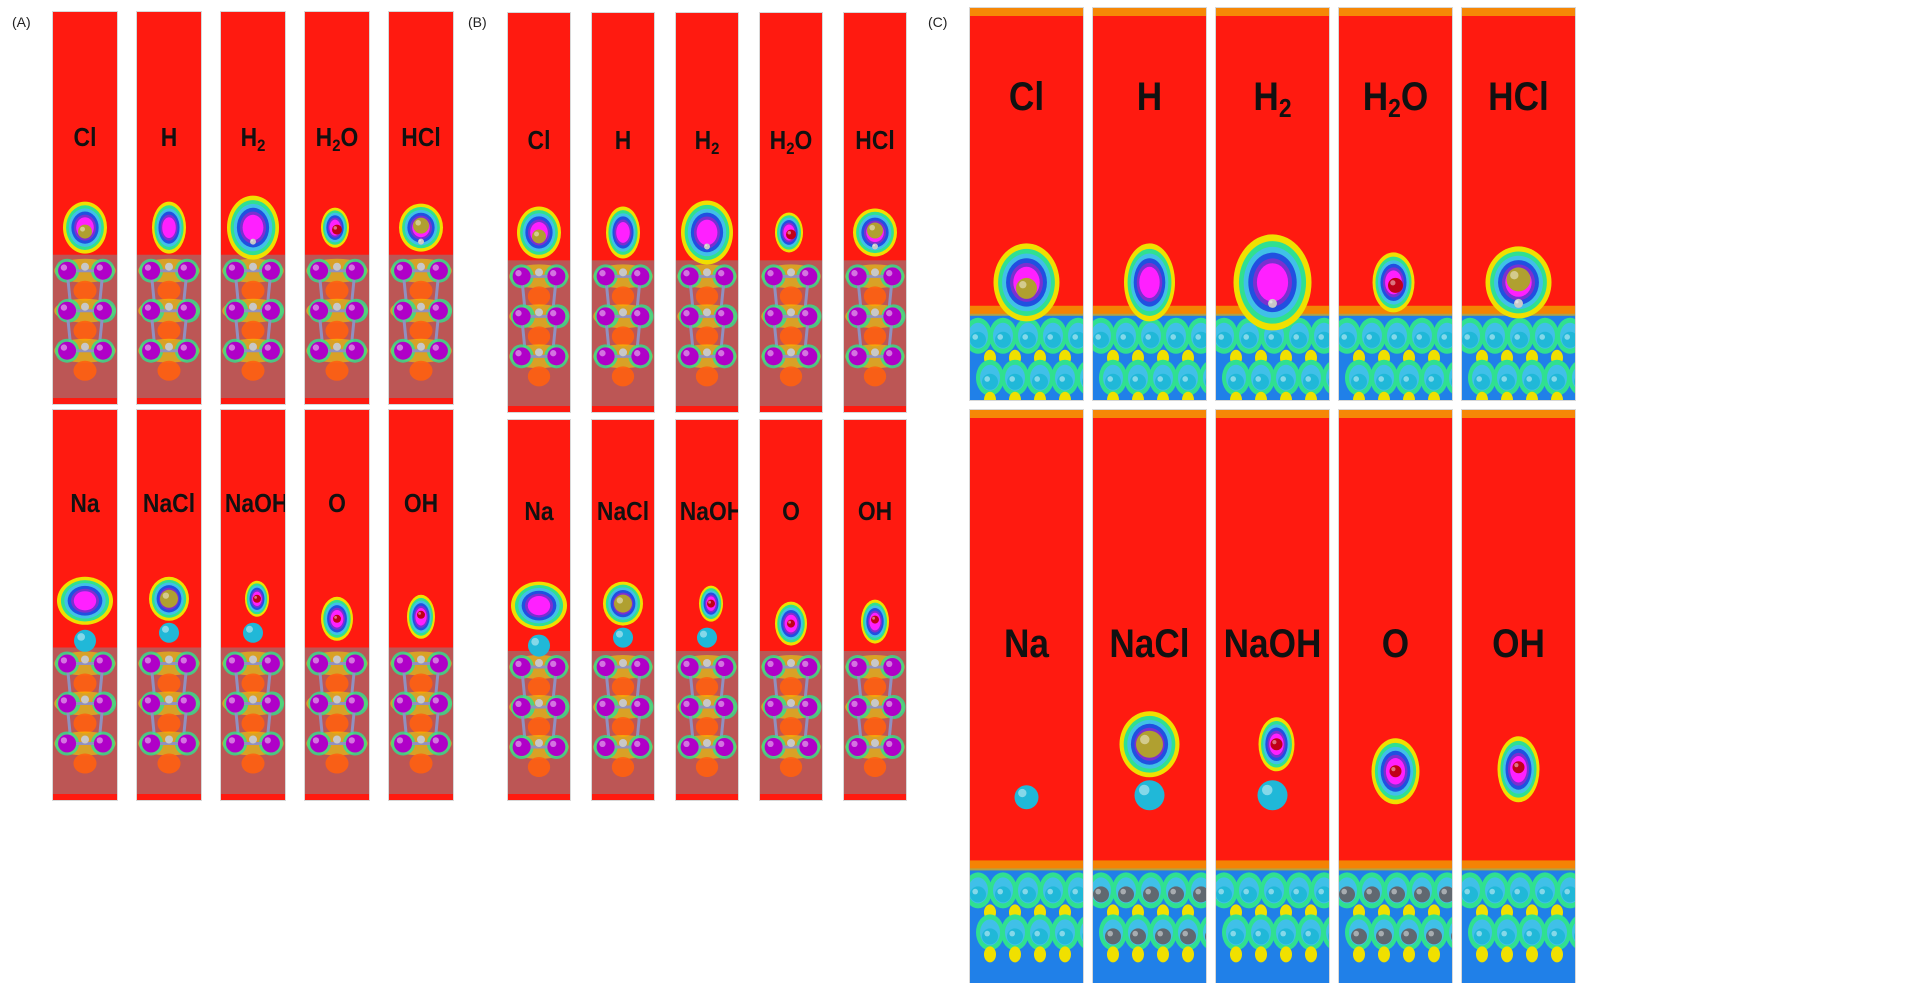 Image resolution: width=1914 pixels, height=983 pixels. Describe the element at coordinates (21, 22) in the screenshot. I see `section-label-a: (A)` at that location.